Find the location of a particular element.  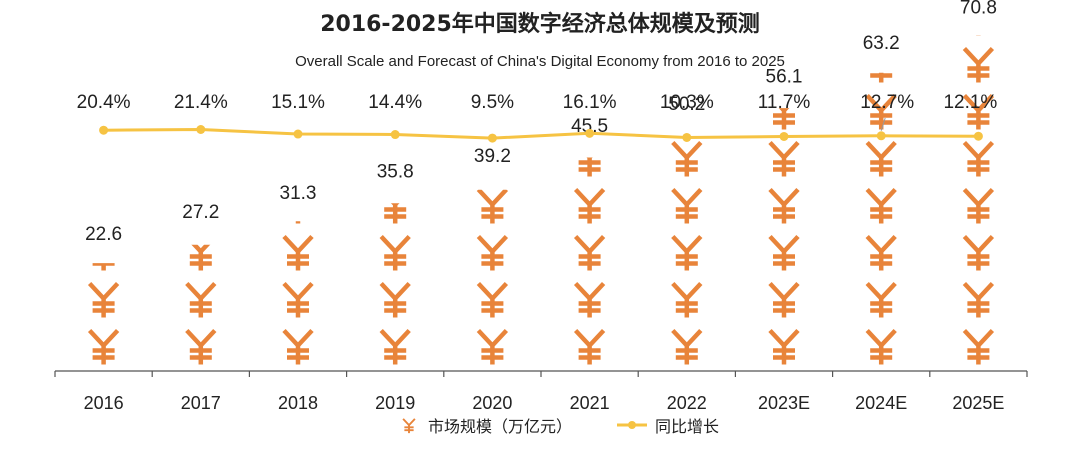

growth-value-label: 15.1% is located at coordinates (298, 102).